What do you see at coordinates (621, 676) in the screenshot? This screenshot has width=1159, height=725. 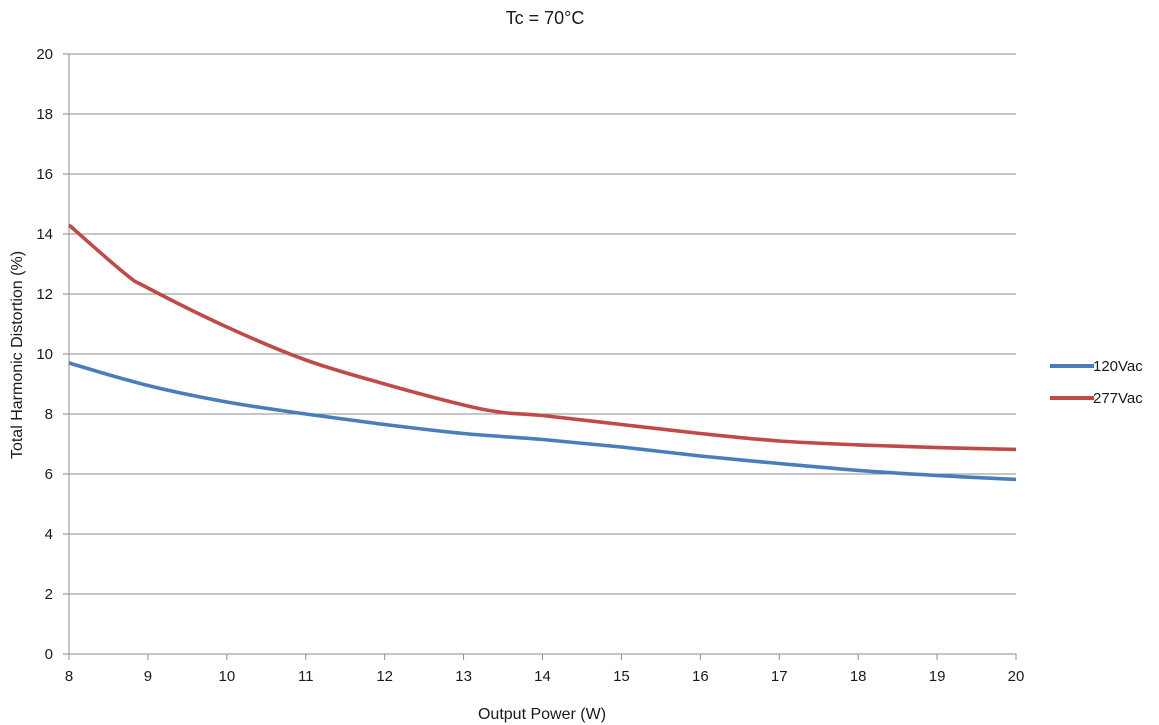 I see `x-tick-label: 15` at bounding box center [621, 676].